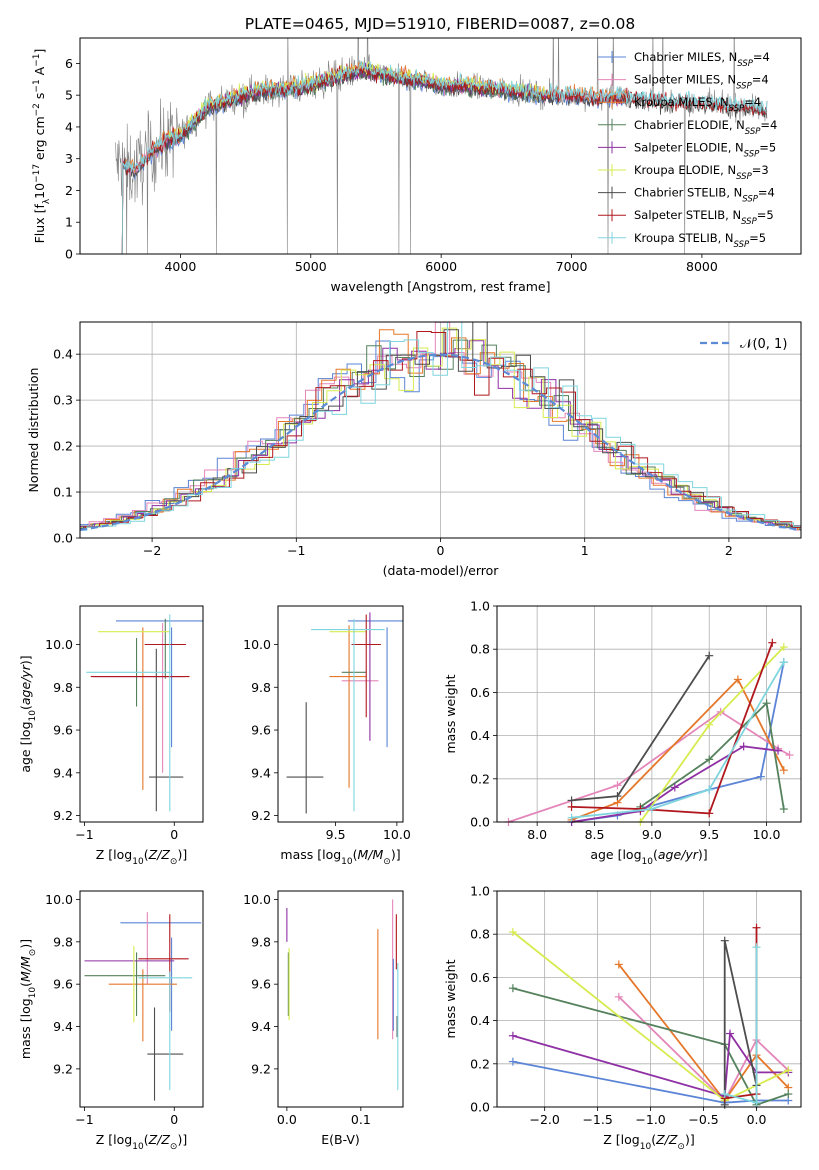 The width and height of the screenshot is (819, 1170). I want to click on x-tick-label: 8.0, so click(537, 834).